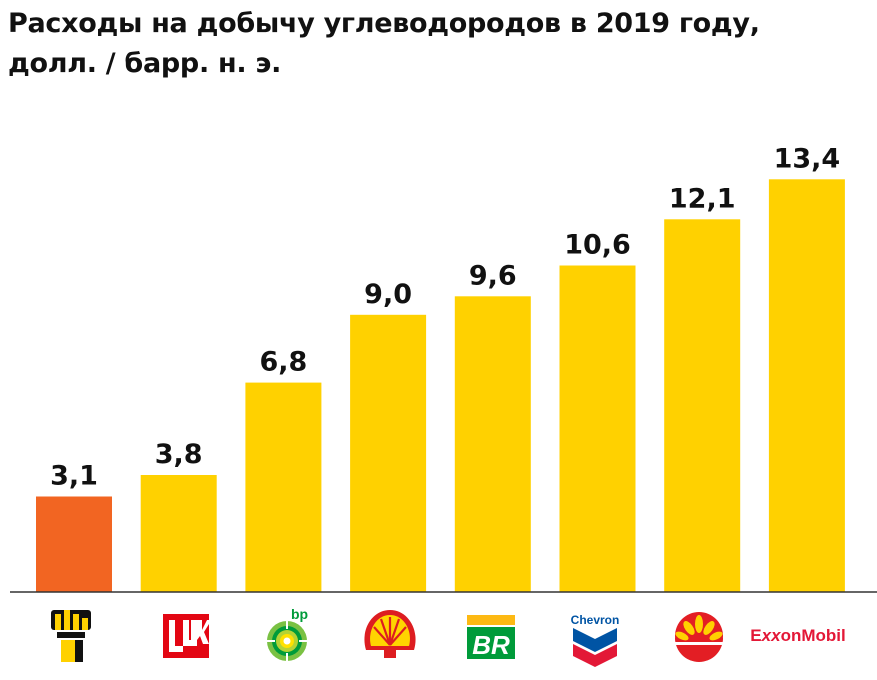 Image resolution: width=877 pixels, height=680 pixels. I want to click on cnpc-logo-icon, so click(699, 637).